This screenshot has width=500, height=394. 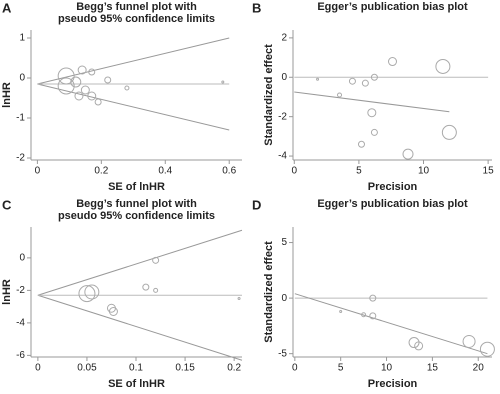 I want to click on panel-letter: A, so click(x=7, y=7).